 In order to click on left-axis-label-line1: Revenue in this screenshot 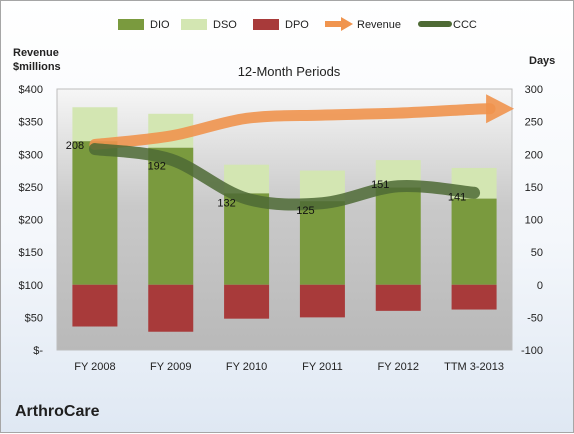, I will do `click(36, 53)`.